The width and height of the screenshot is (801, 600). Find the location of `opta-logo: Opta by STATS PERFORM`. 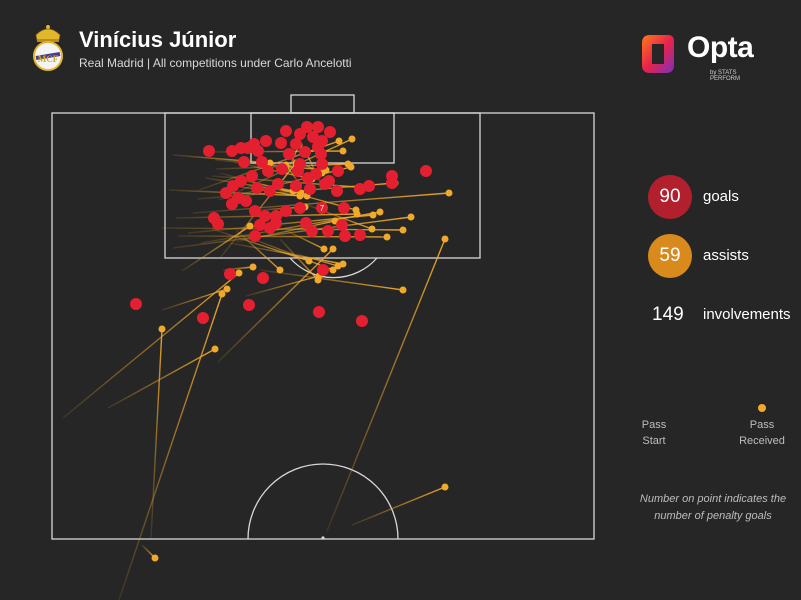

opta-logo: Opta by STATS PERFORM is located at coordinates (698, 56).